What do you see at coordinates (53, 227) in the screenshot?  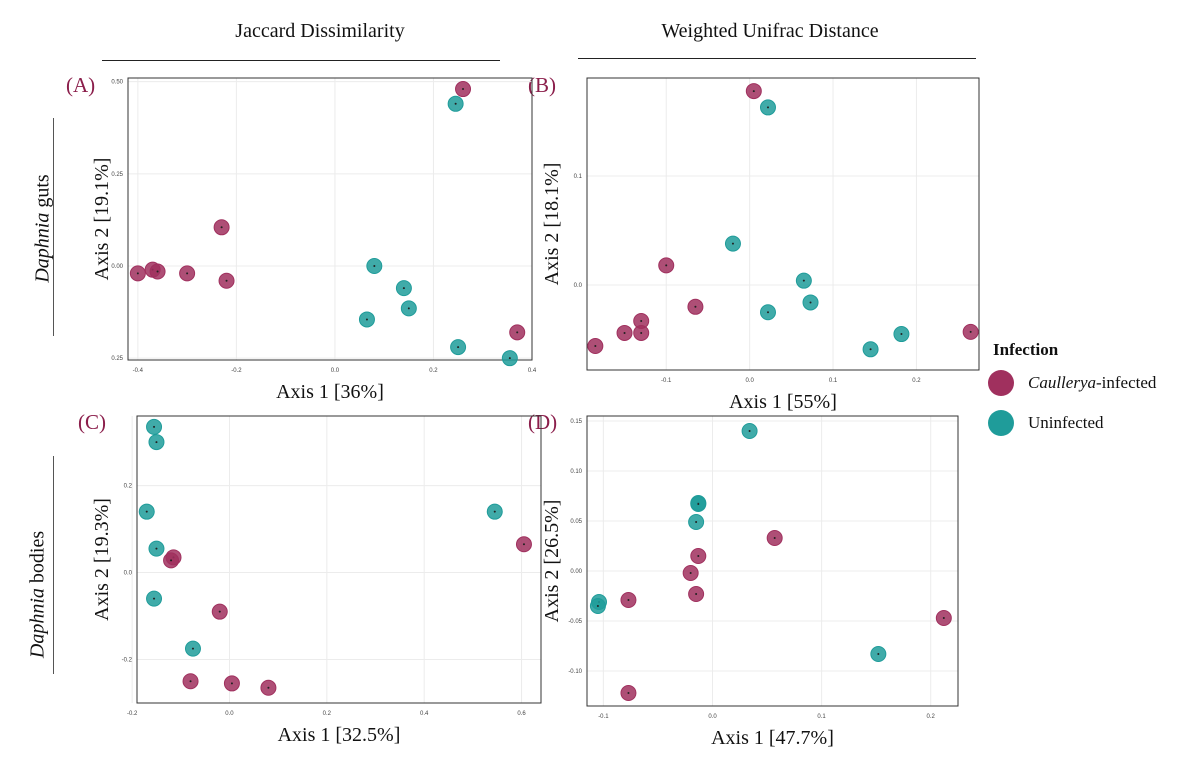 I see `row-rule-guts` at bounding box center [53, 227].